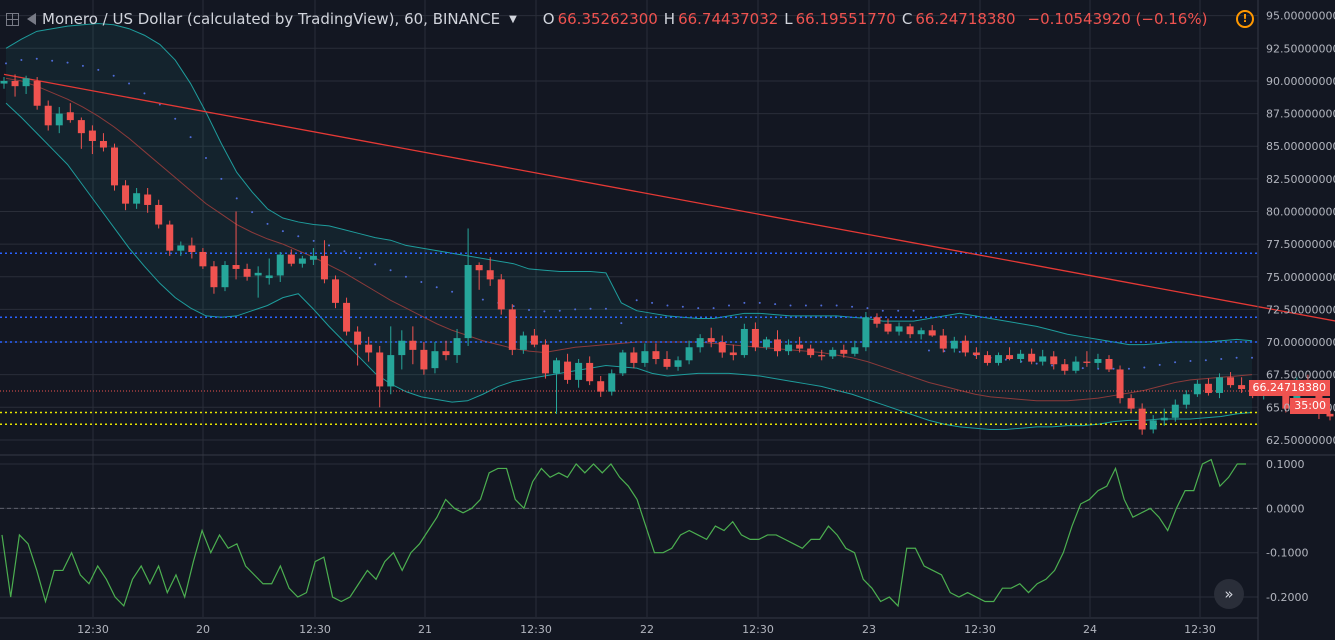  What do you see at coordinates (869, 629) in the screenshot?
I see `x-tick-label: 23` at bounding box center [869, 629].